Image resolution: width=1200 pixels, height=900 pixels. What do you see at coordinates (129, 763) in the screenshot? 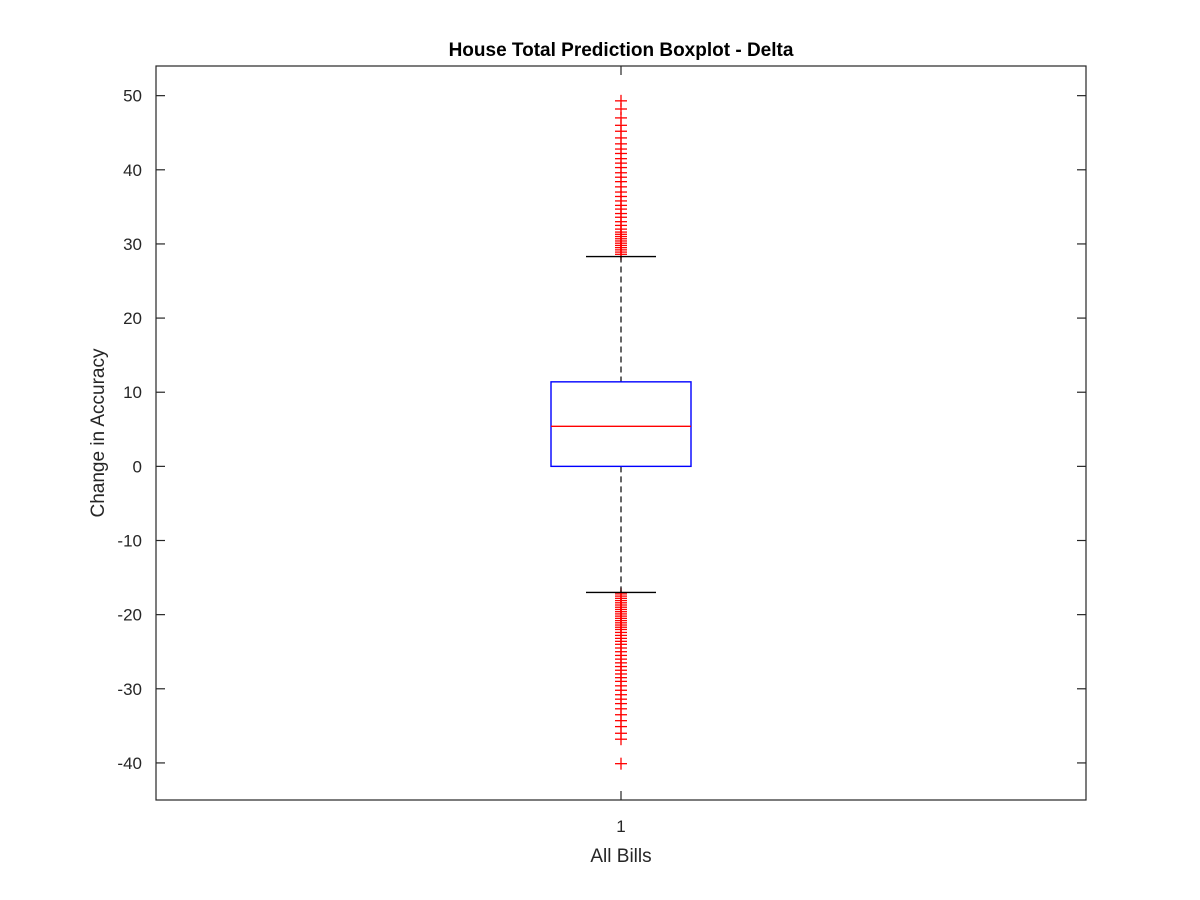
I see `y-tick-label: -40` at bounding box center [129, 763].